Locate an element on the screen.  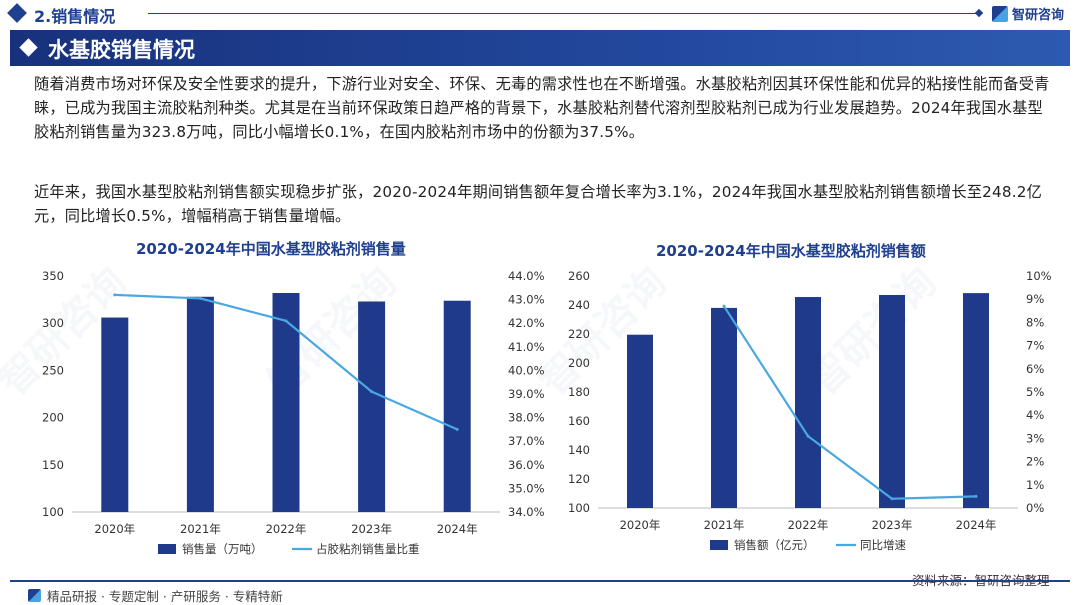
left-axis-tick-label: 150 is located at coordinates (53, 465).